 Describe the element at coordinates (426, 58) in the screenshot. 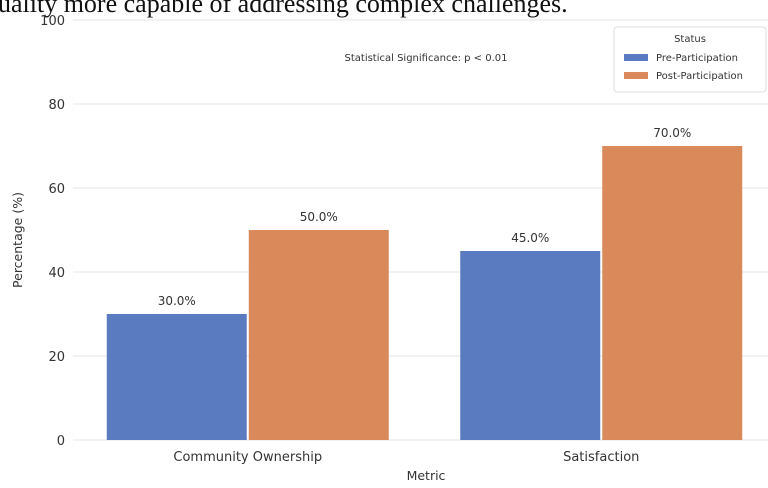

I see `significance-annotation: Statistical Significance: p < 0.01` at that location.